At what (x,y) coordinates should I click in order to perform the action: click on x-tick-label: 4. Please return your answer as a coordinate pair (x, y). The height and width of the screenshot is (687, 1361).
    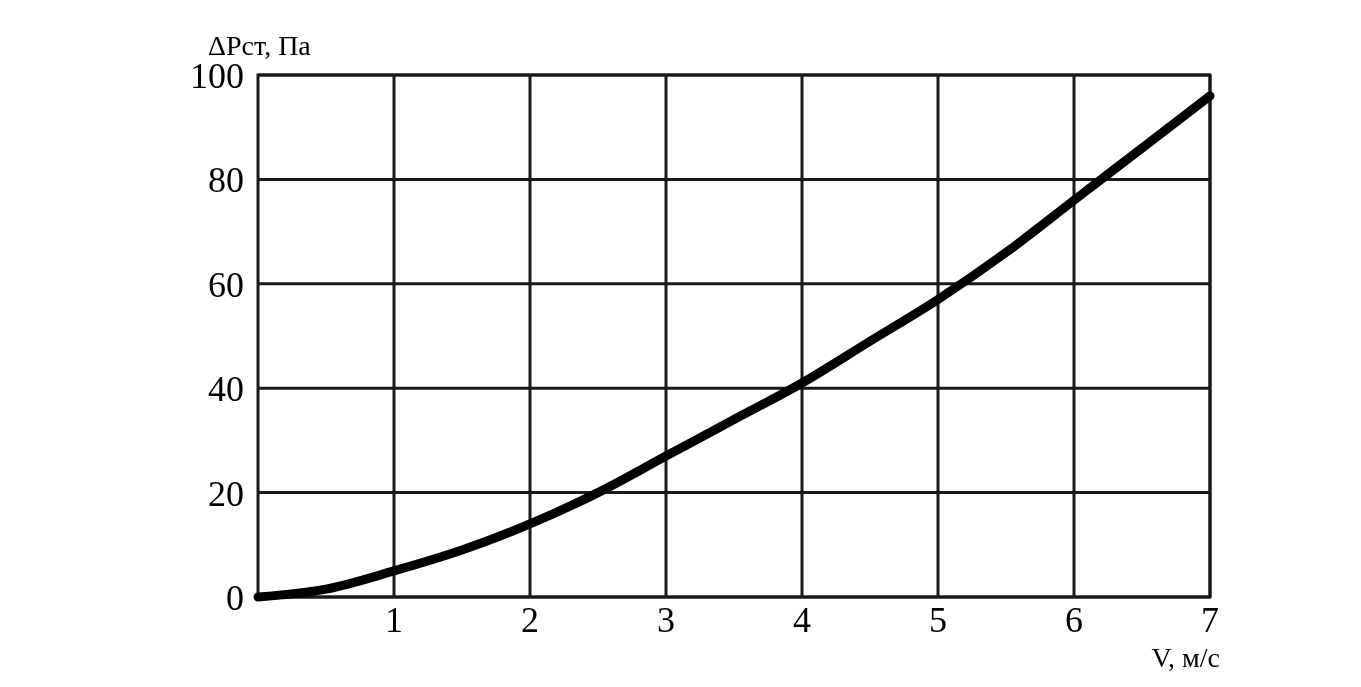
    Looking at the image, I should click on (802, 620).